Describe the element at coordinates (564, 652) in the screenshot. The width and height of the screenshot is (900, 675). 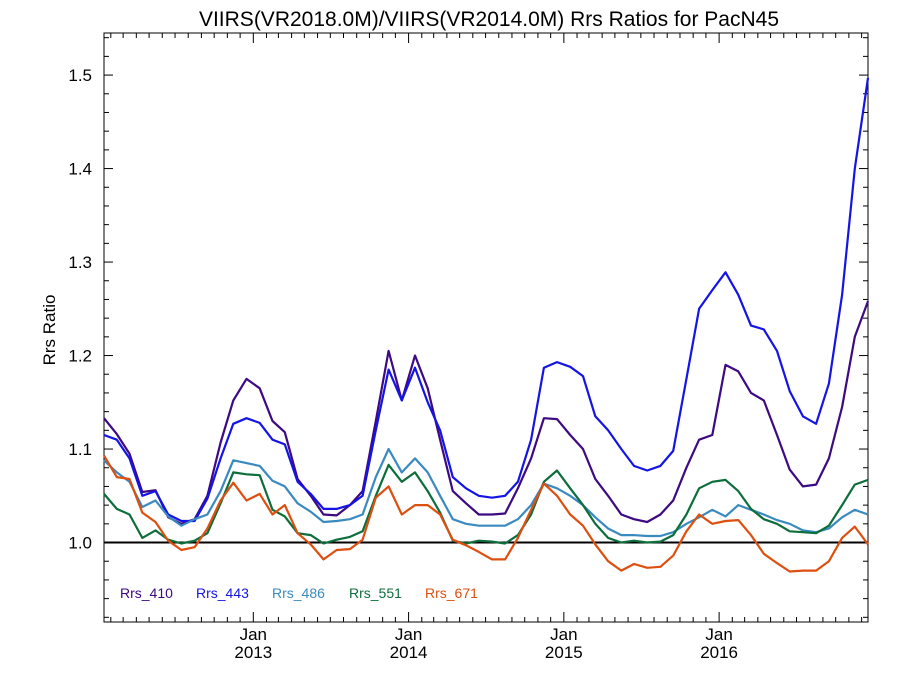
I see `x-tick-label-year: 2015` at that location.